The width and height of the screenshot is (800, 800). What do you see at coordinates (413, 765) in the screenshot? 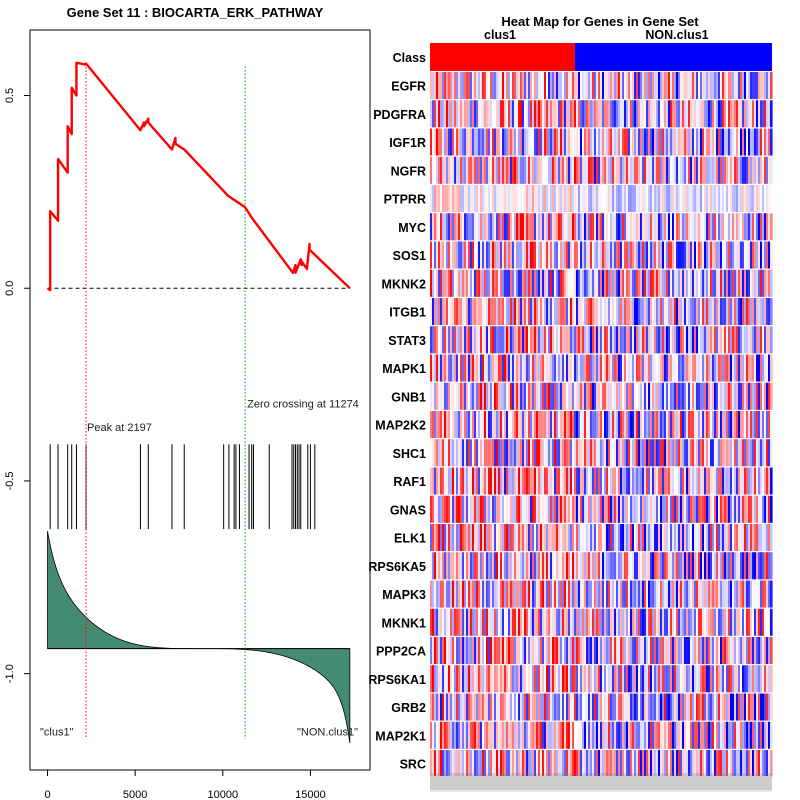
I see `gene-label: SRC` at bounding box center [413, 765].